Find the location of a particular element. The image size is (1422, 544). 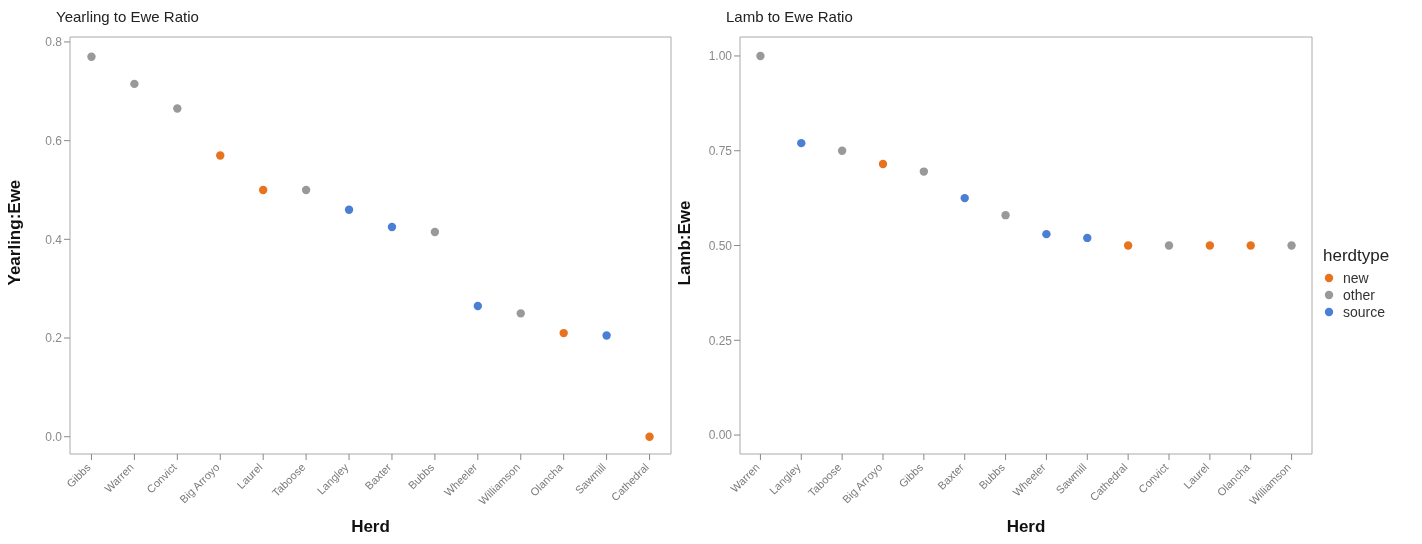

legend-label: source is located at coordinates (1364, 312).